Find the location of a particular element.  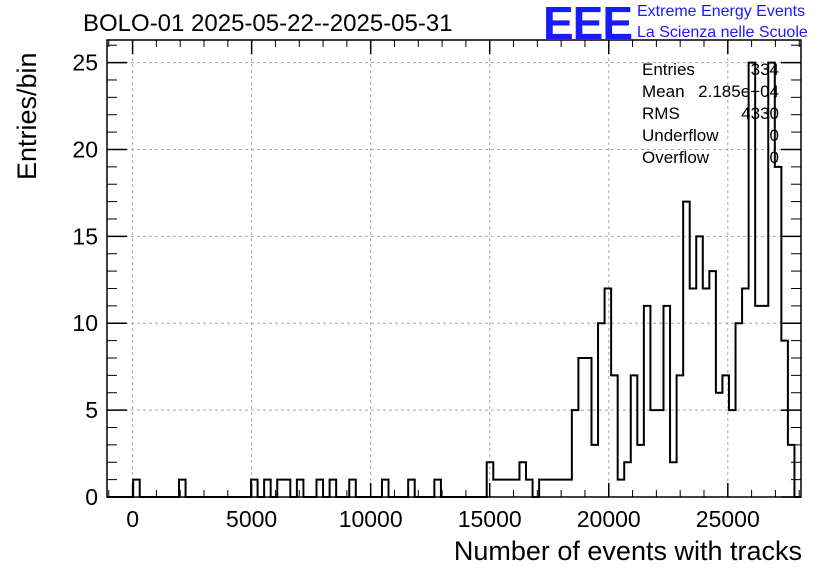

stat-value: 4330 is located at coordinates (760, 113).